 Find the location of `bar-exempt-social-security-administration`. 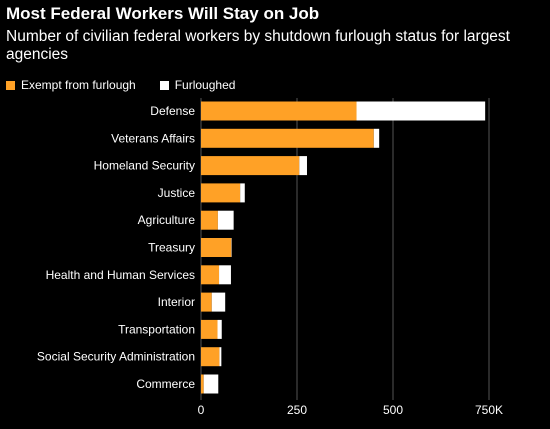

bar-exempt-social-security-administration is located at coordinates (210, 357).